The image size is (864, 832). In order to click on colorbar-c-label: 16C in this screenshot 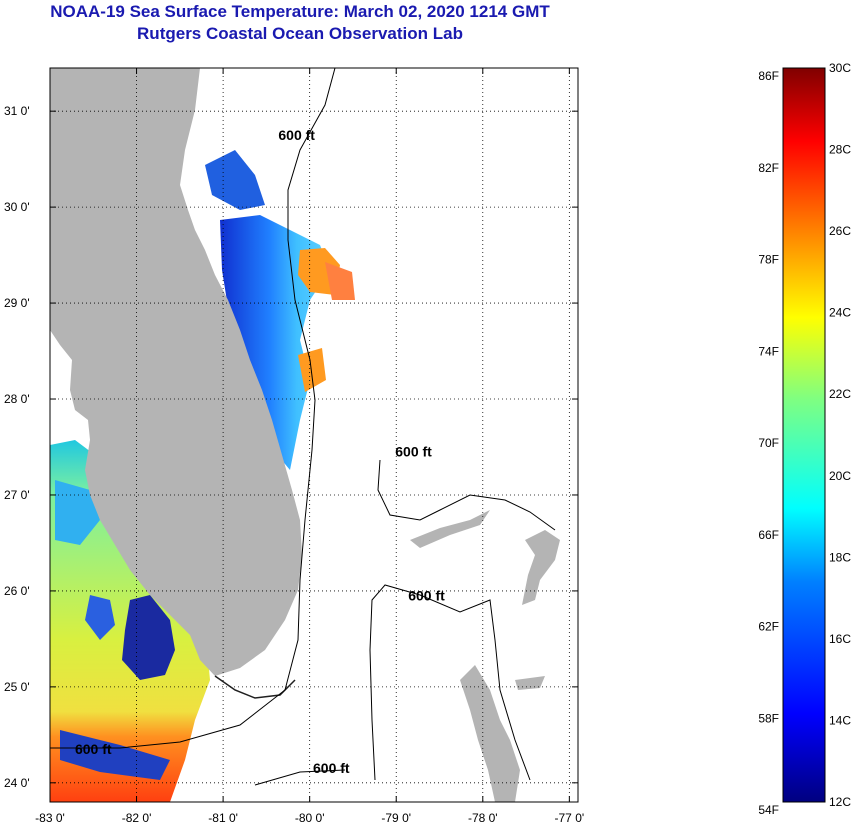, I will do `click(840, 639)`.